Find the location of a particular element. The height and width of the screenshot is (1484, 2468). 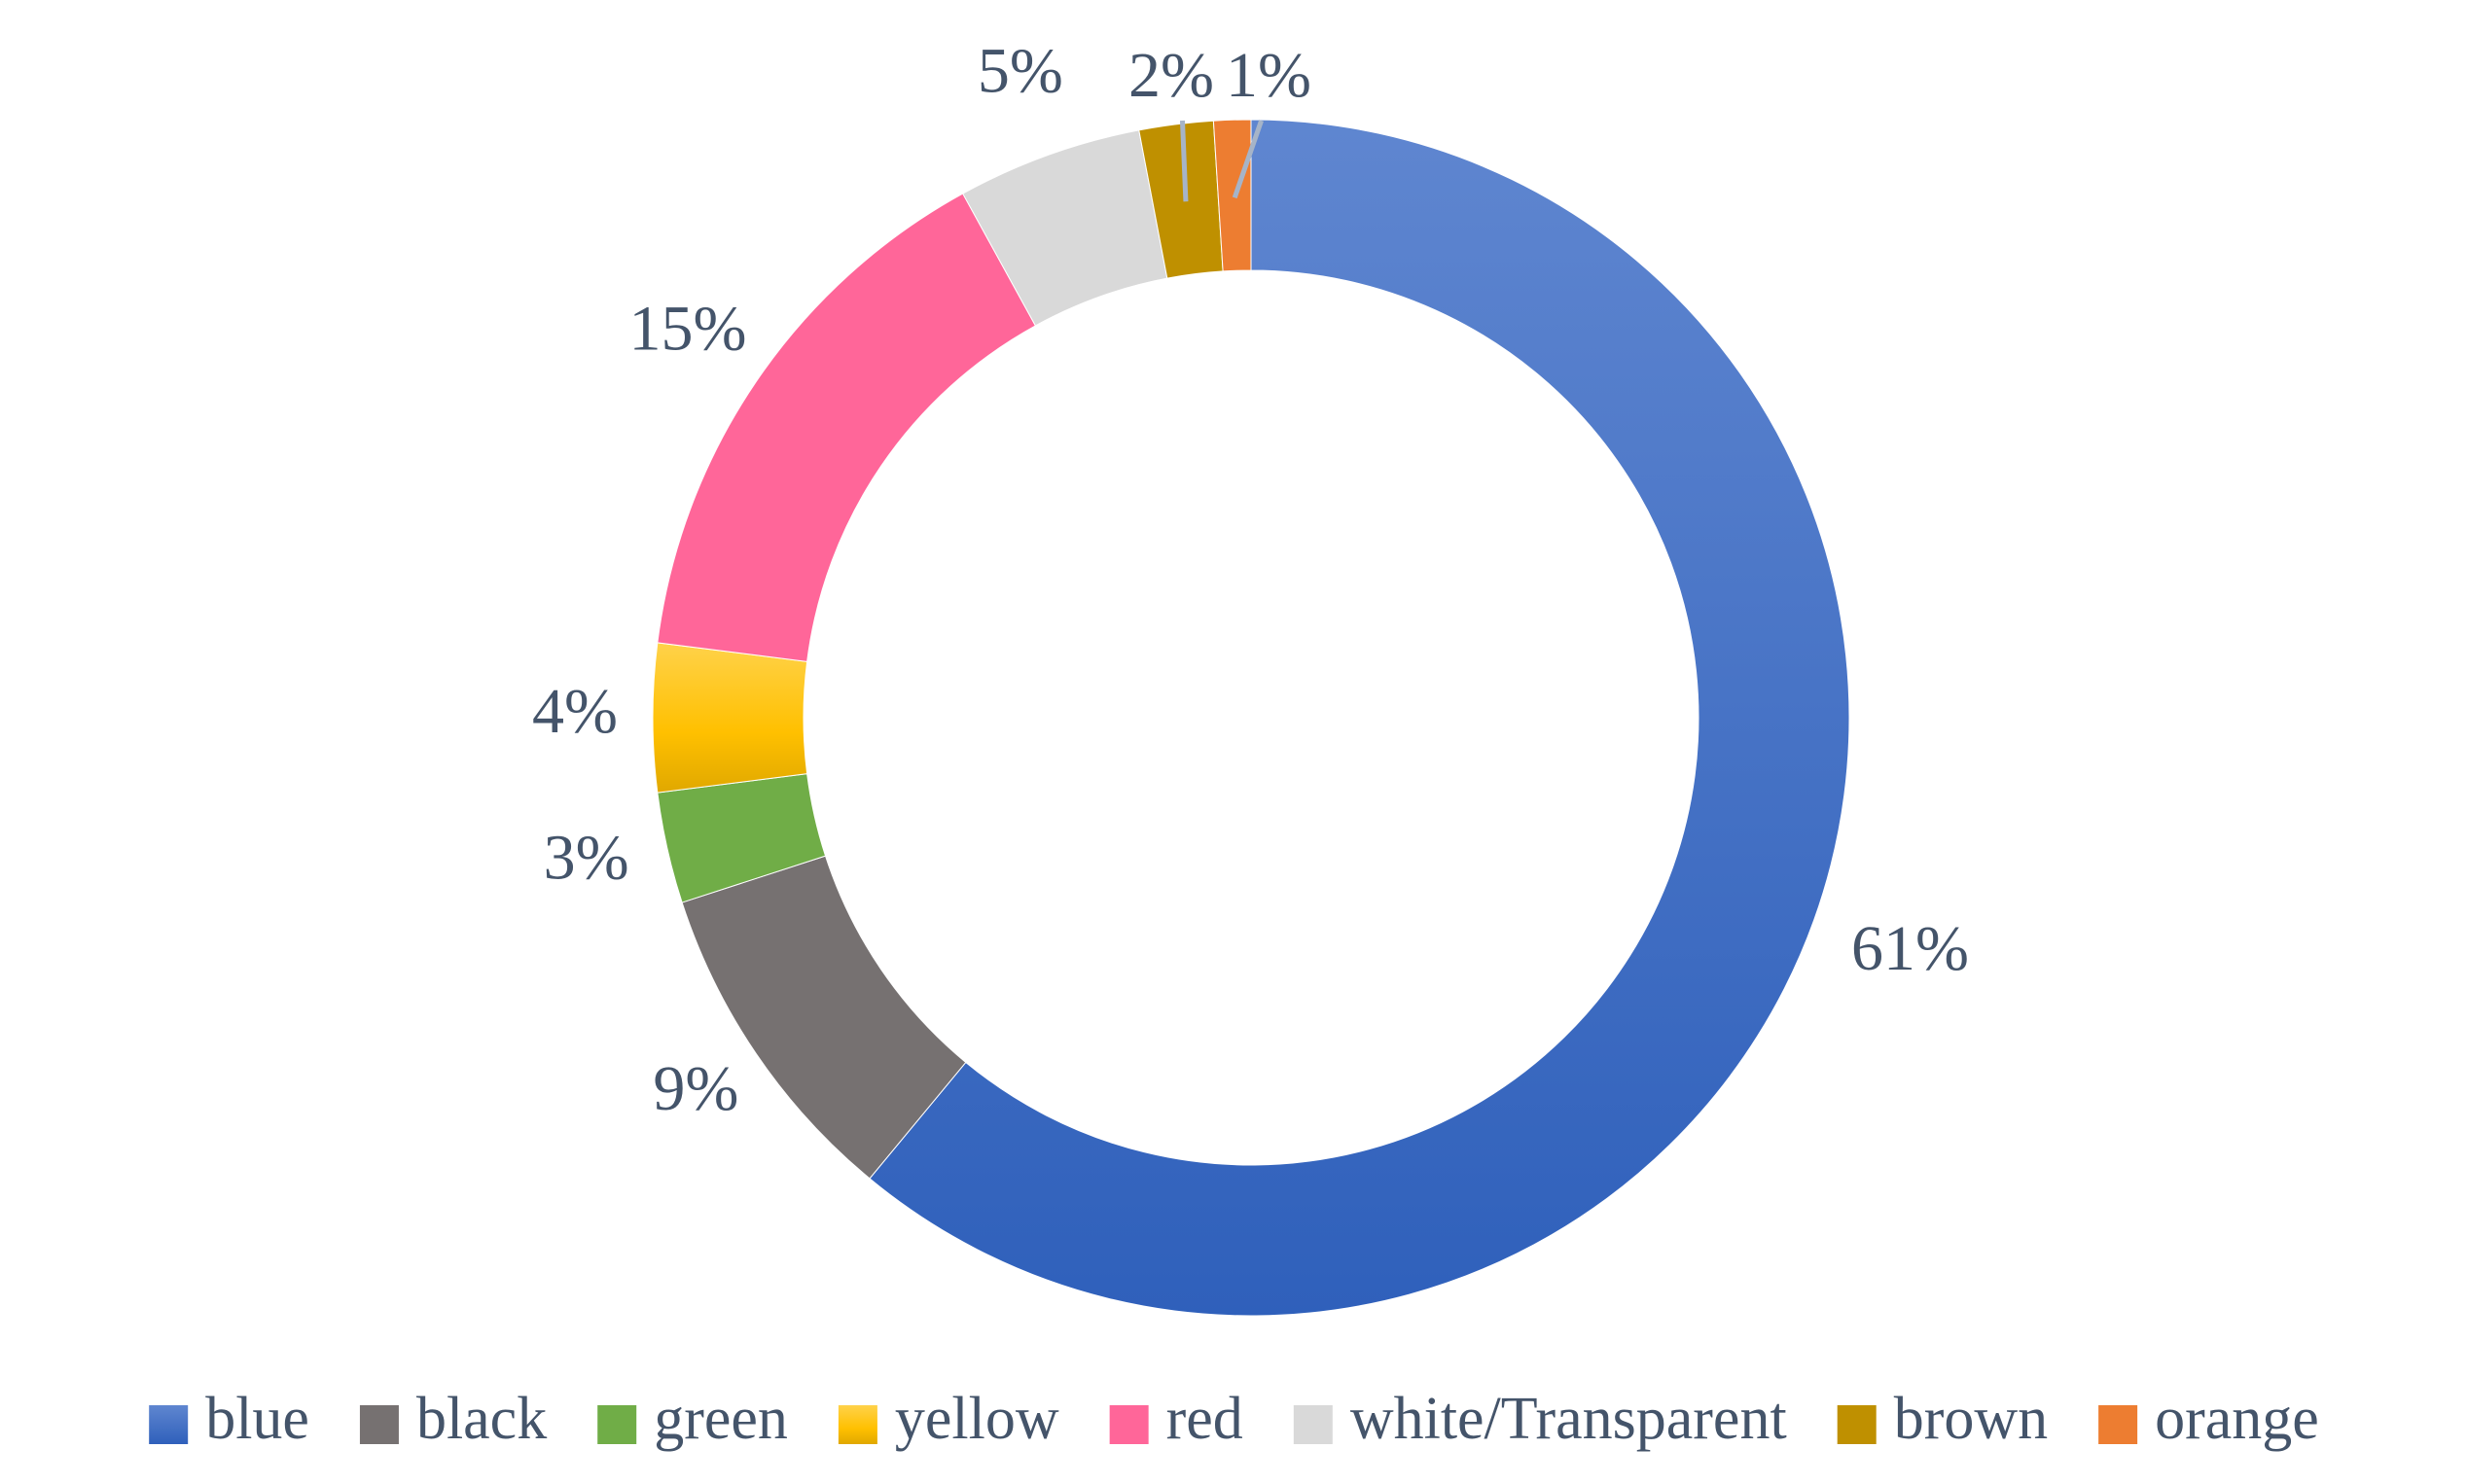

data-label-yellow: 4% is located at coordinates (575, 712).